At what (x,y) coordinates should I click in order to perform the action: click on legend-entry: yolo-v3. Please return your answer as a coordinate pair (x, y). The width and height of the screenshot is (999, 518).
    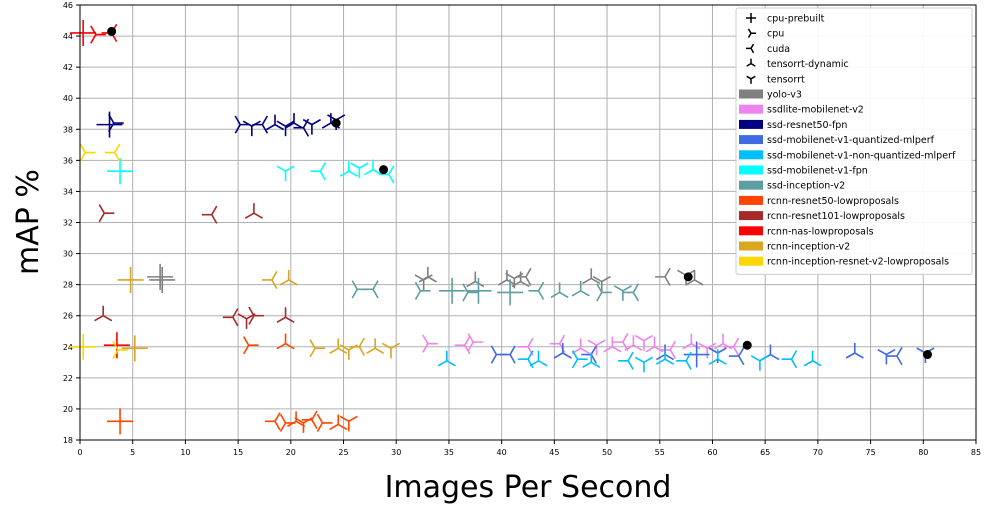
    Looking at the image, I should click on (784, 95).